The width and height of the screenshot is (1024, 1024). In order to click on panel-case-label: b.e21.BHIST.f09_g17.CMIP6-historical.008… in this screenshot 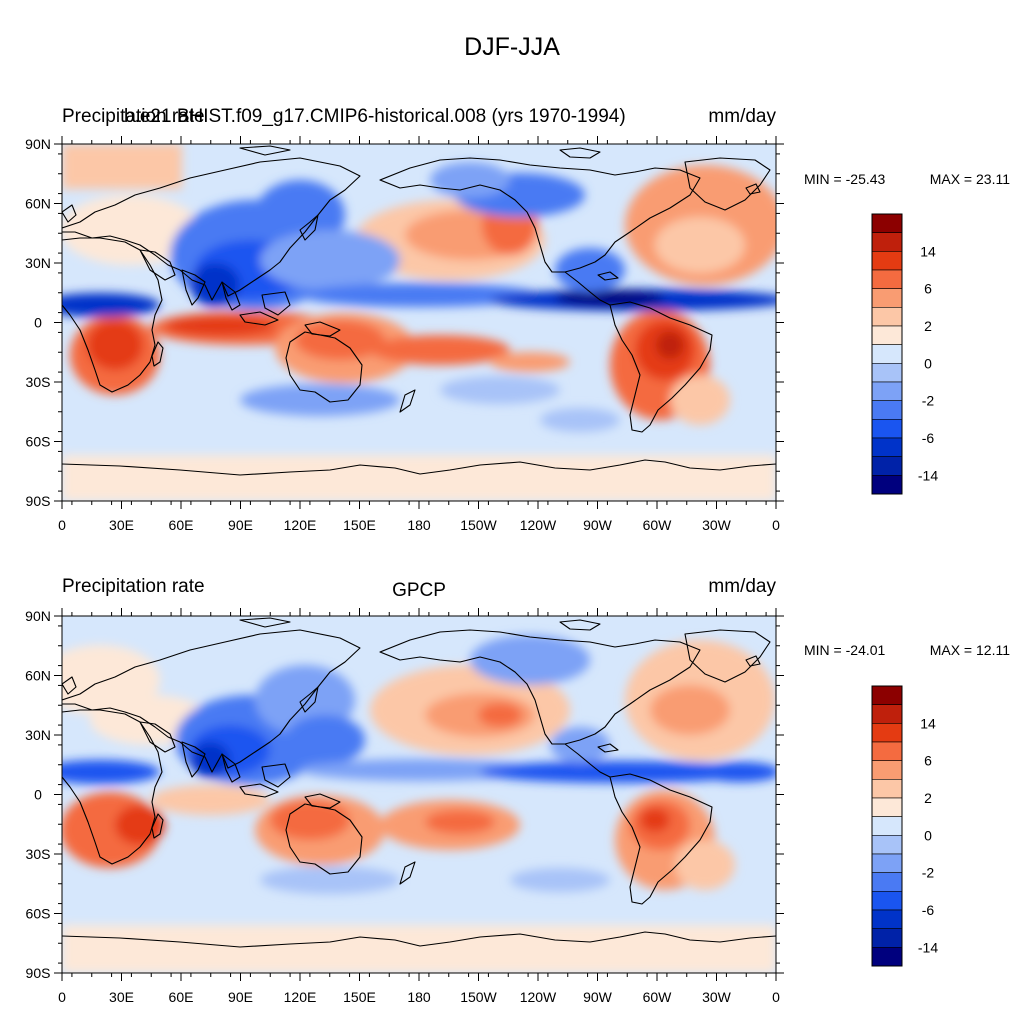, I will do `click(375, 116)`.